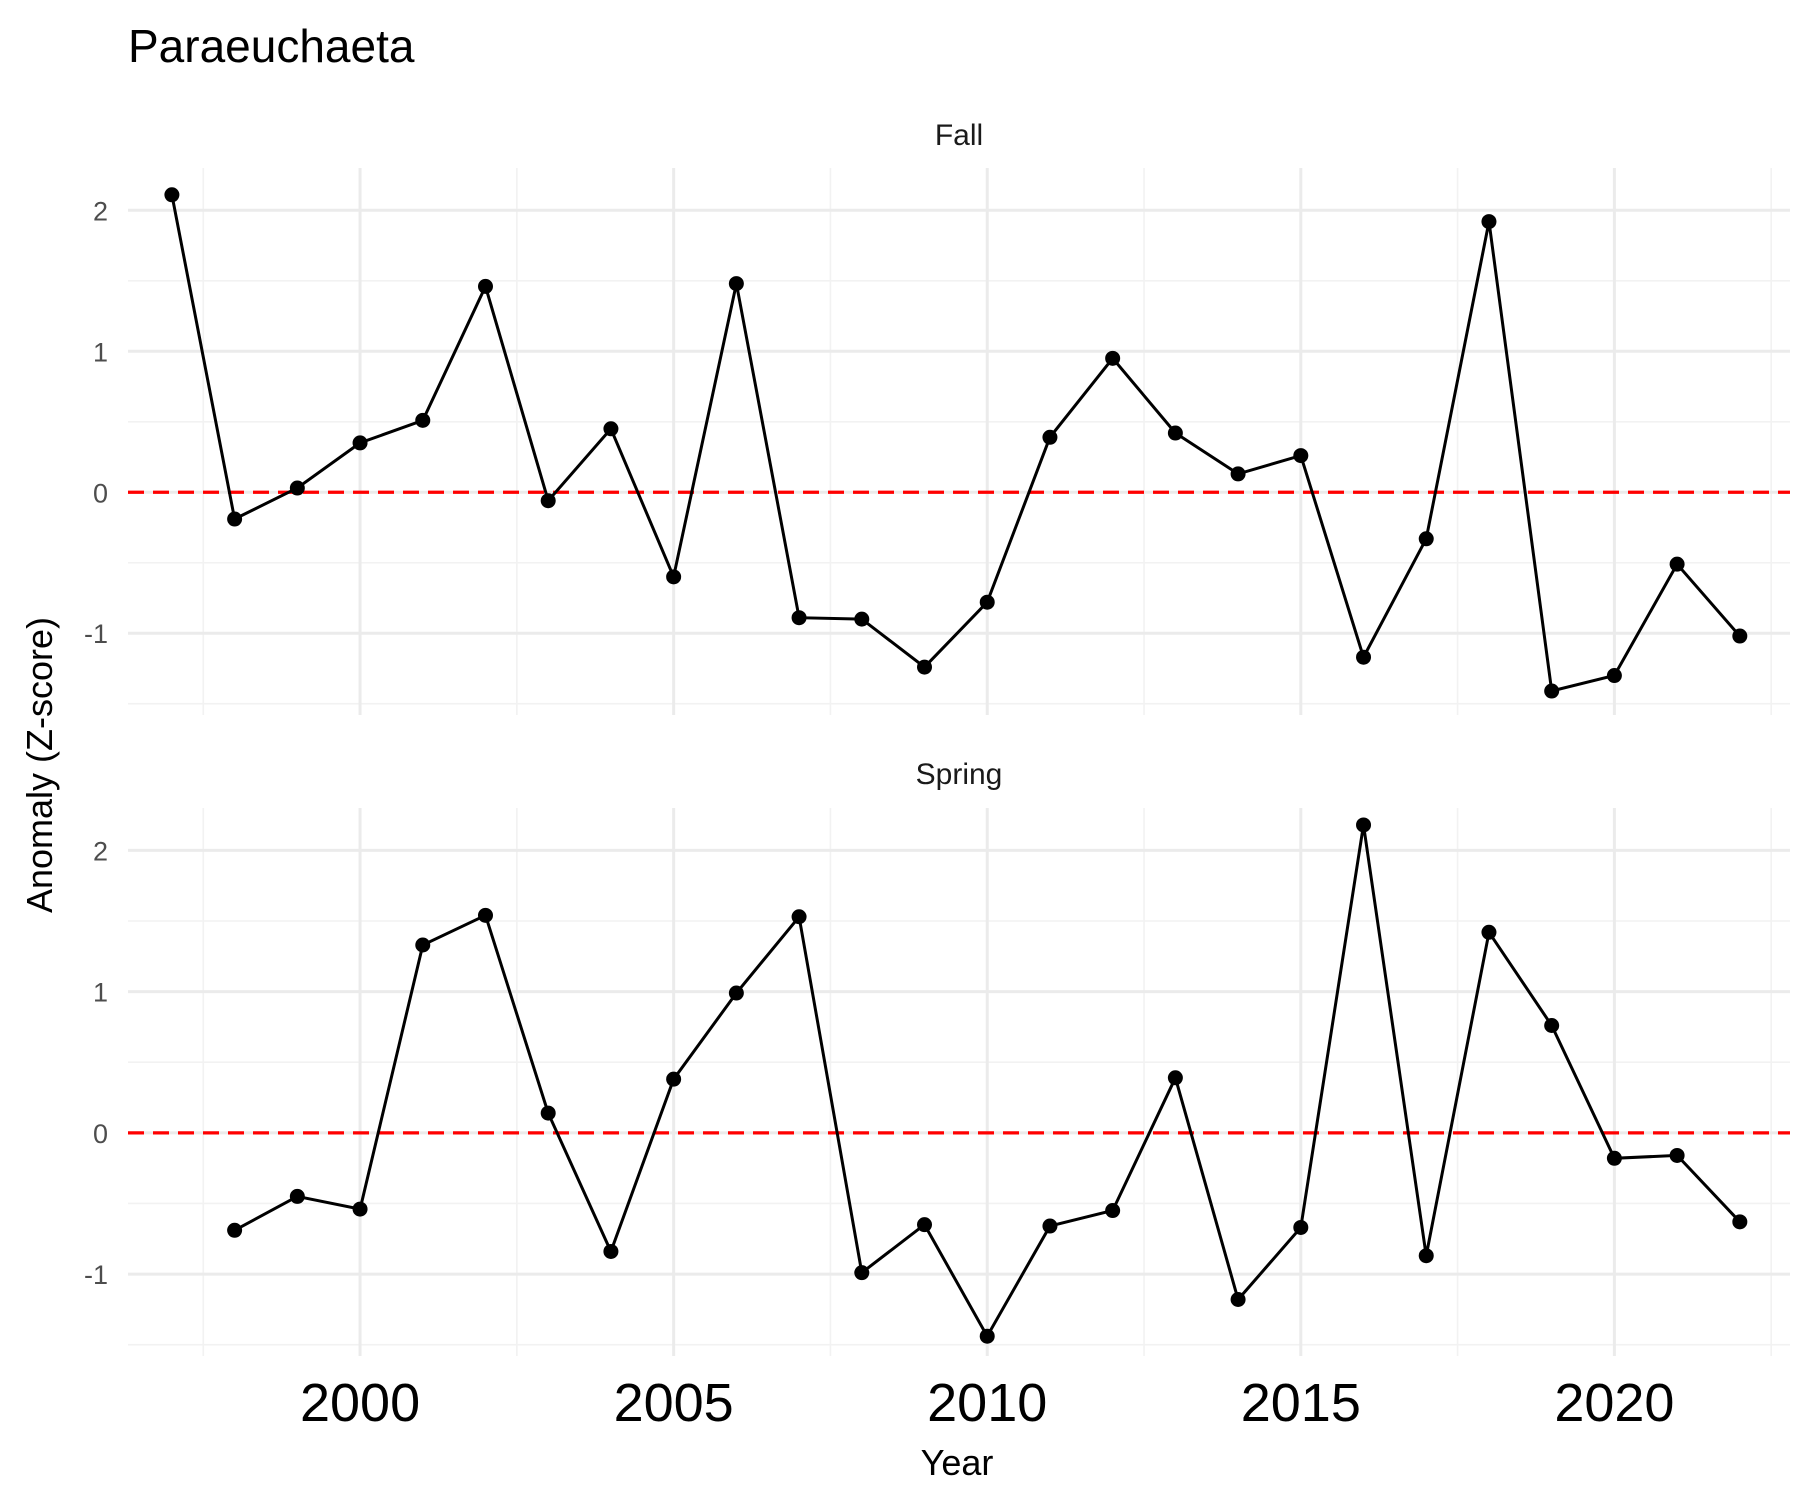 The image size is (1800, 1500). What do you see at coordinates (959, 774) in the screenshot?
I see `panel-strip-label: Spring` at bounding box center [959, 774].